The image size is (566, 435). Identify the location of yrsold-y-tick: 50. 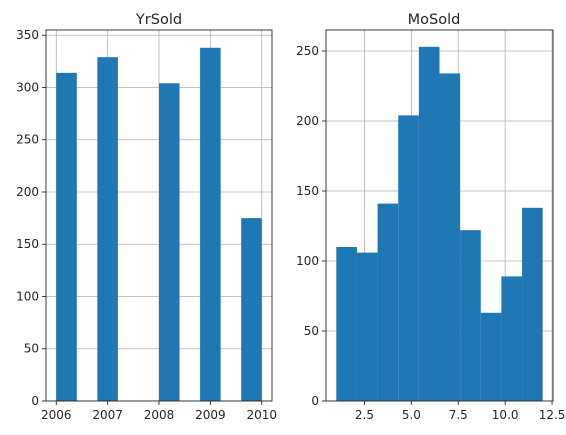
(35, 349).